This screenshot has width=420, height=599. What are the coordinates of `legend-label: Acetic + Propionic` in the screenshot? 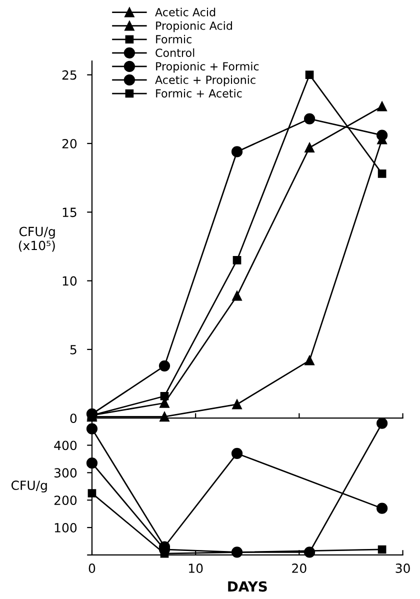 It's located at (205, 80).